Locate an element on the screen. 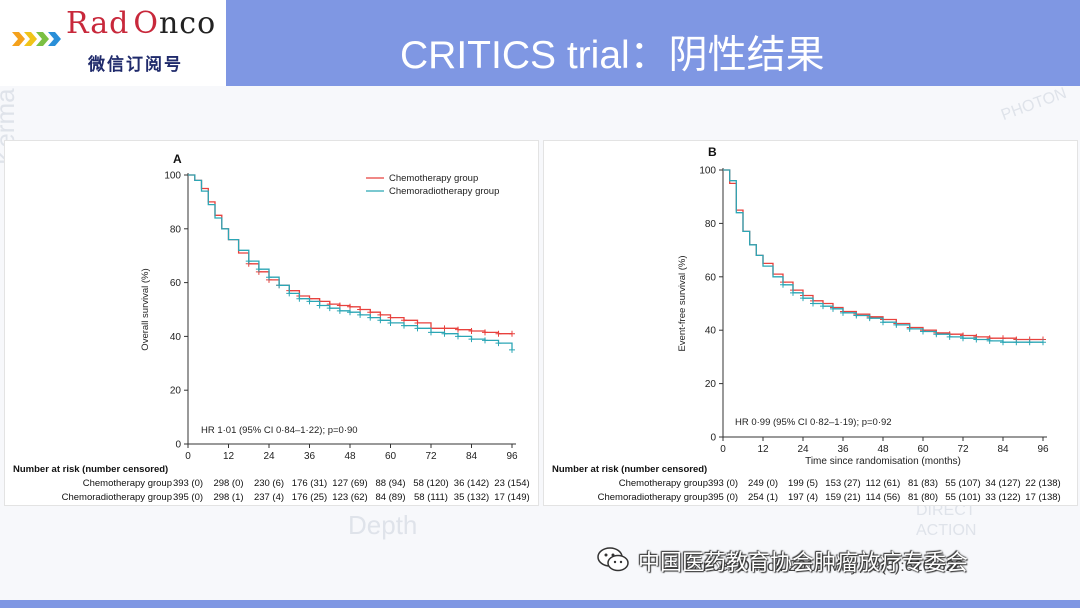  chart-a-x-tick-label: 36 is located at coordinates (310, 456).